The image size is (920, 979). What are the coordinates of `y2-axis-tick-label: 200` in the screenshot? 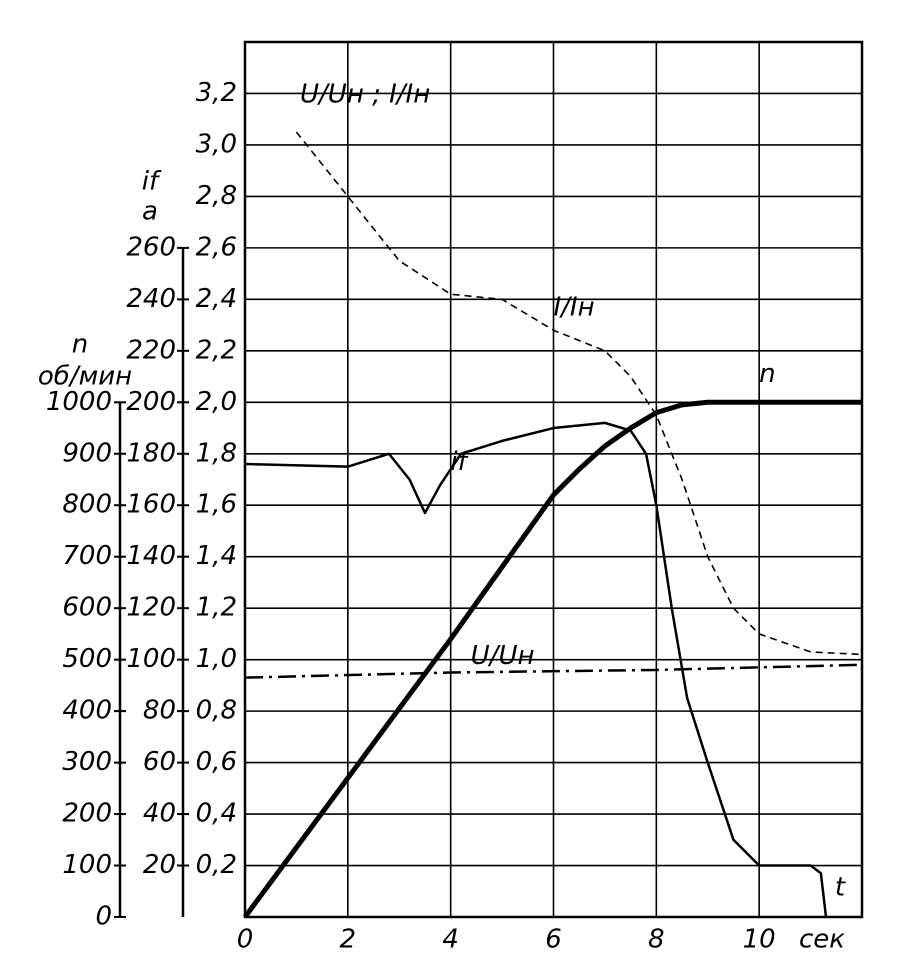 It's located at (151, 402).